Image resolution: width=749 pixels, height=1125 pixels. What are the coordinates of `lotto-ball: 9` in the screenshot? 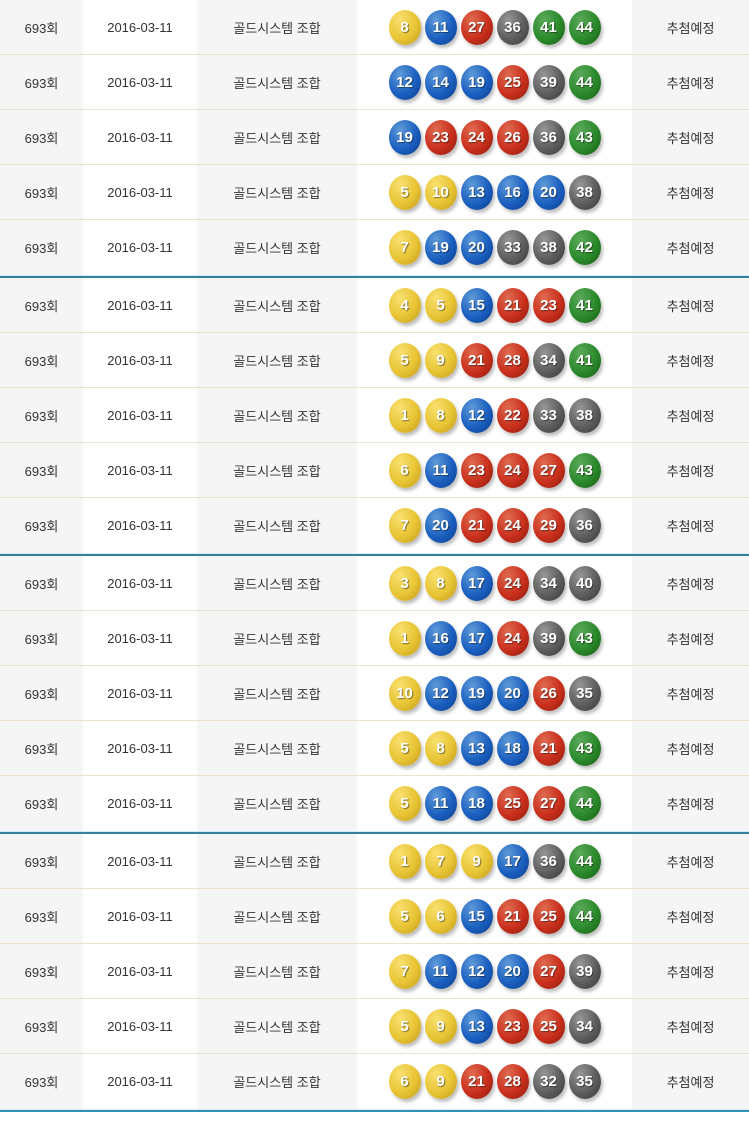 It's located at (440, 1081).